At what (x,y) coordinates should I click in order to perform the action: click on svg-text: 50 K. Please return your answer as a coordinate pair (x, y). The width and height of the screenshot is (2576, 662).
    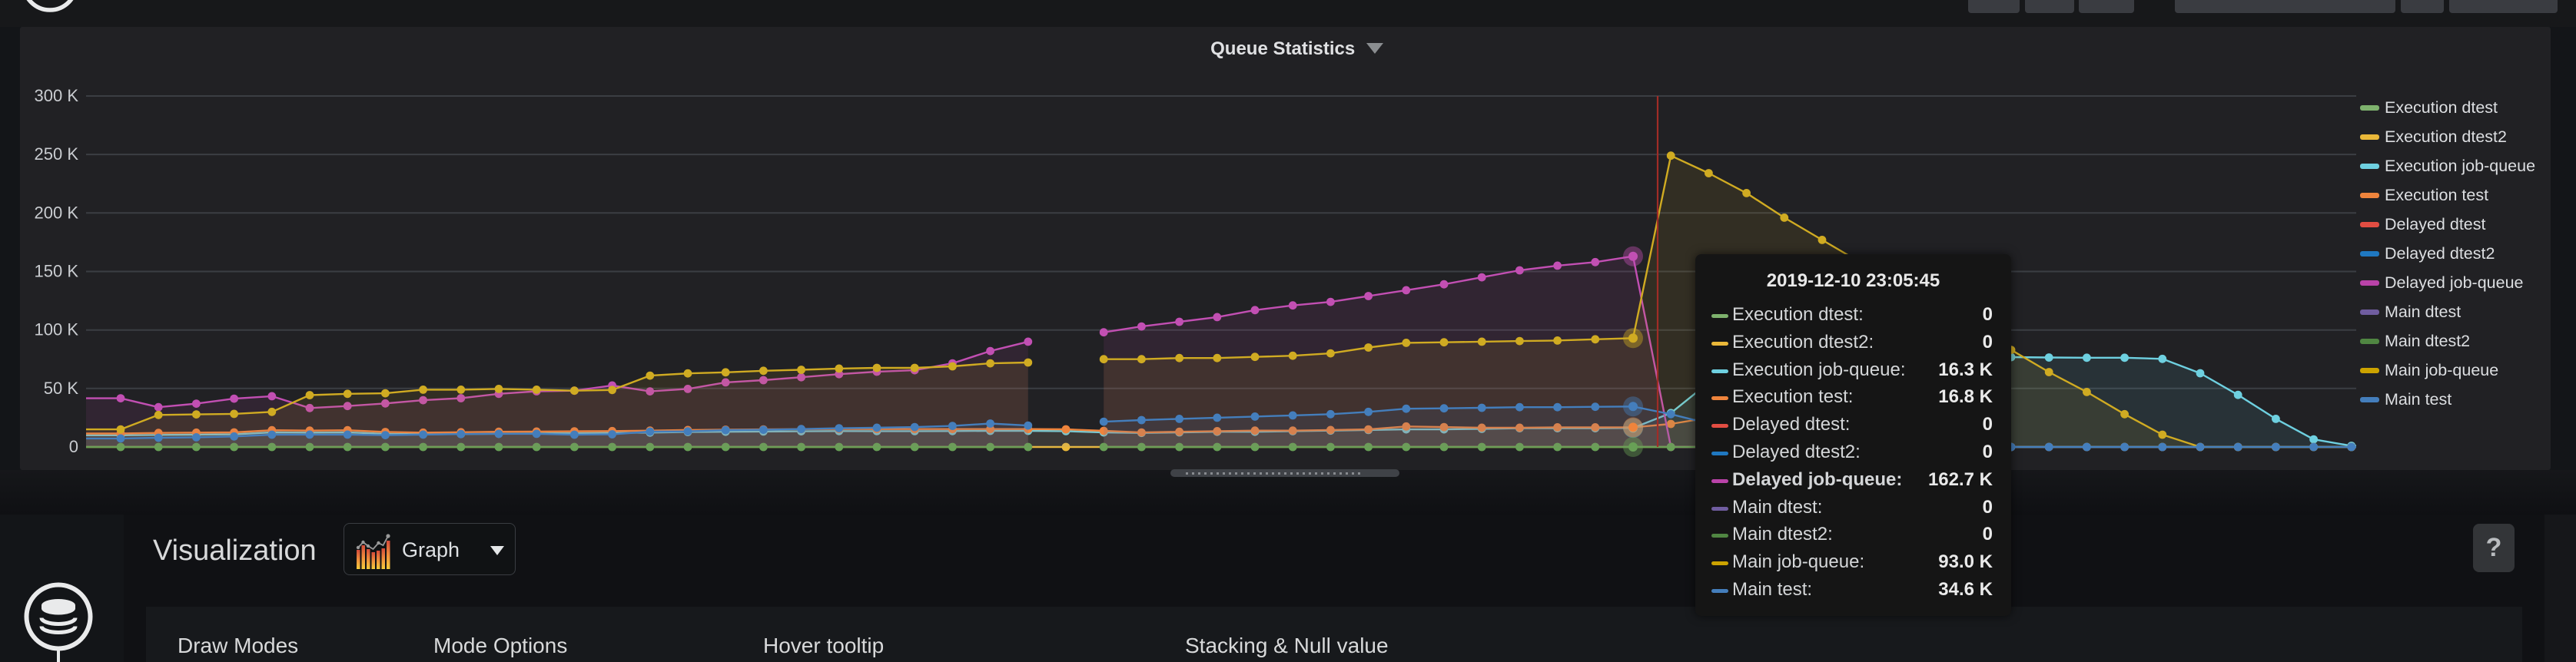
    Looking at the image, I should click on (62, 388).